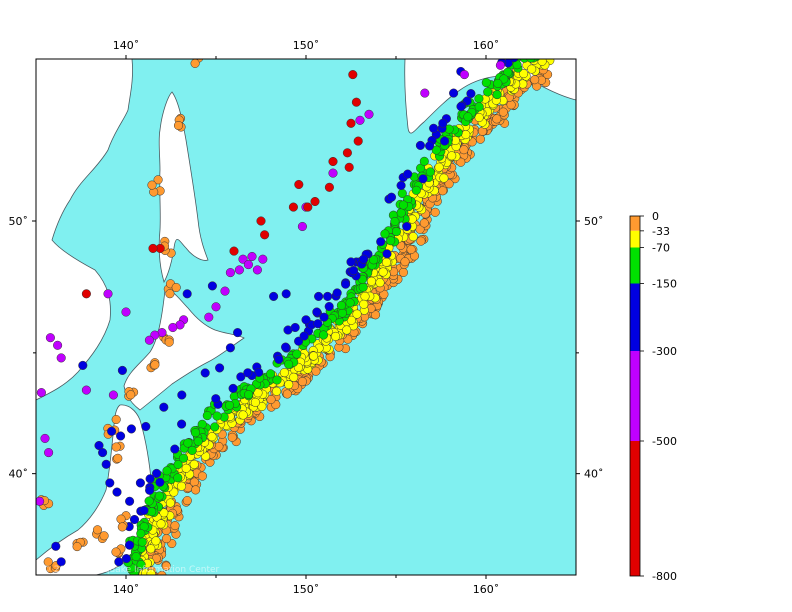  I want to click on lat-tick-label-right: 50˚, so click(594, 221).